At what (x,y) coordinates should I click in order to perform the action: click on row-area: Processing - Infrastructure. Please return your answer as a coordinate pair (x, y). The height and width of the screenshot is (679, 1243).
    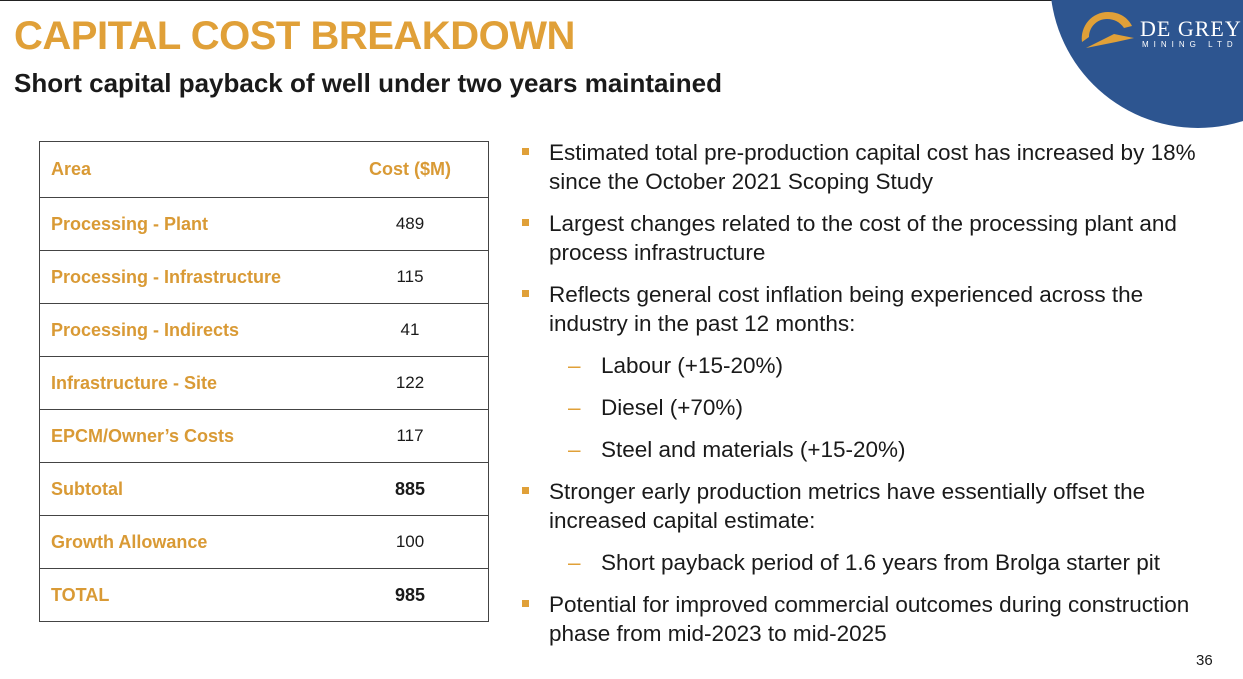
    Looking at the image, I should click on (185, 277).